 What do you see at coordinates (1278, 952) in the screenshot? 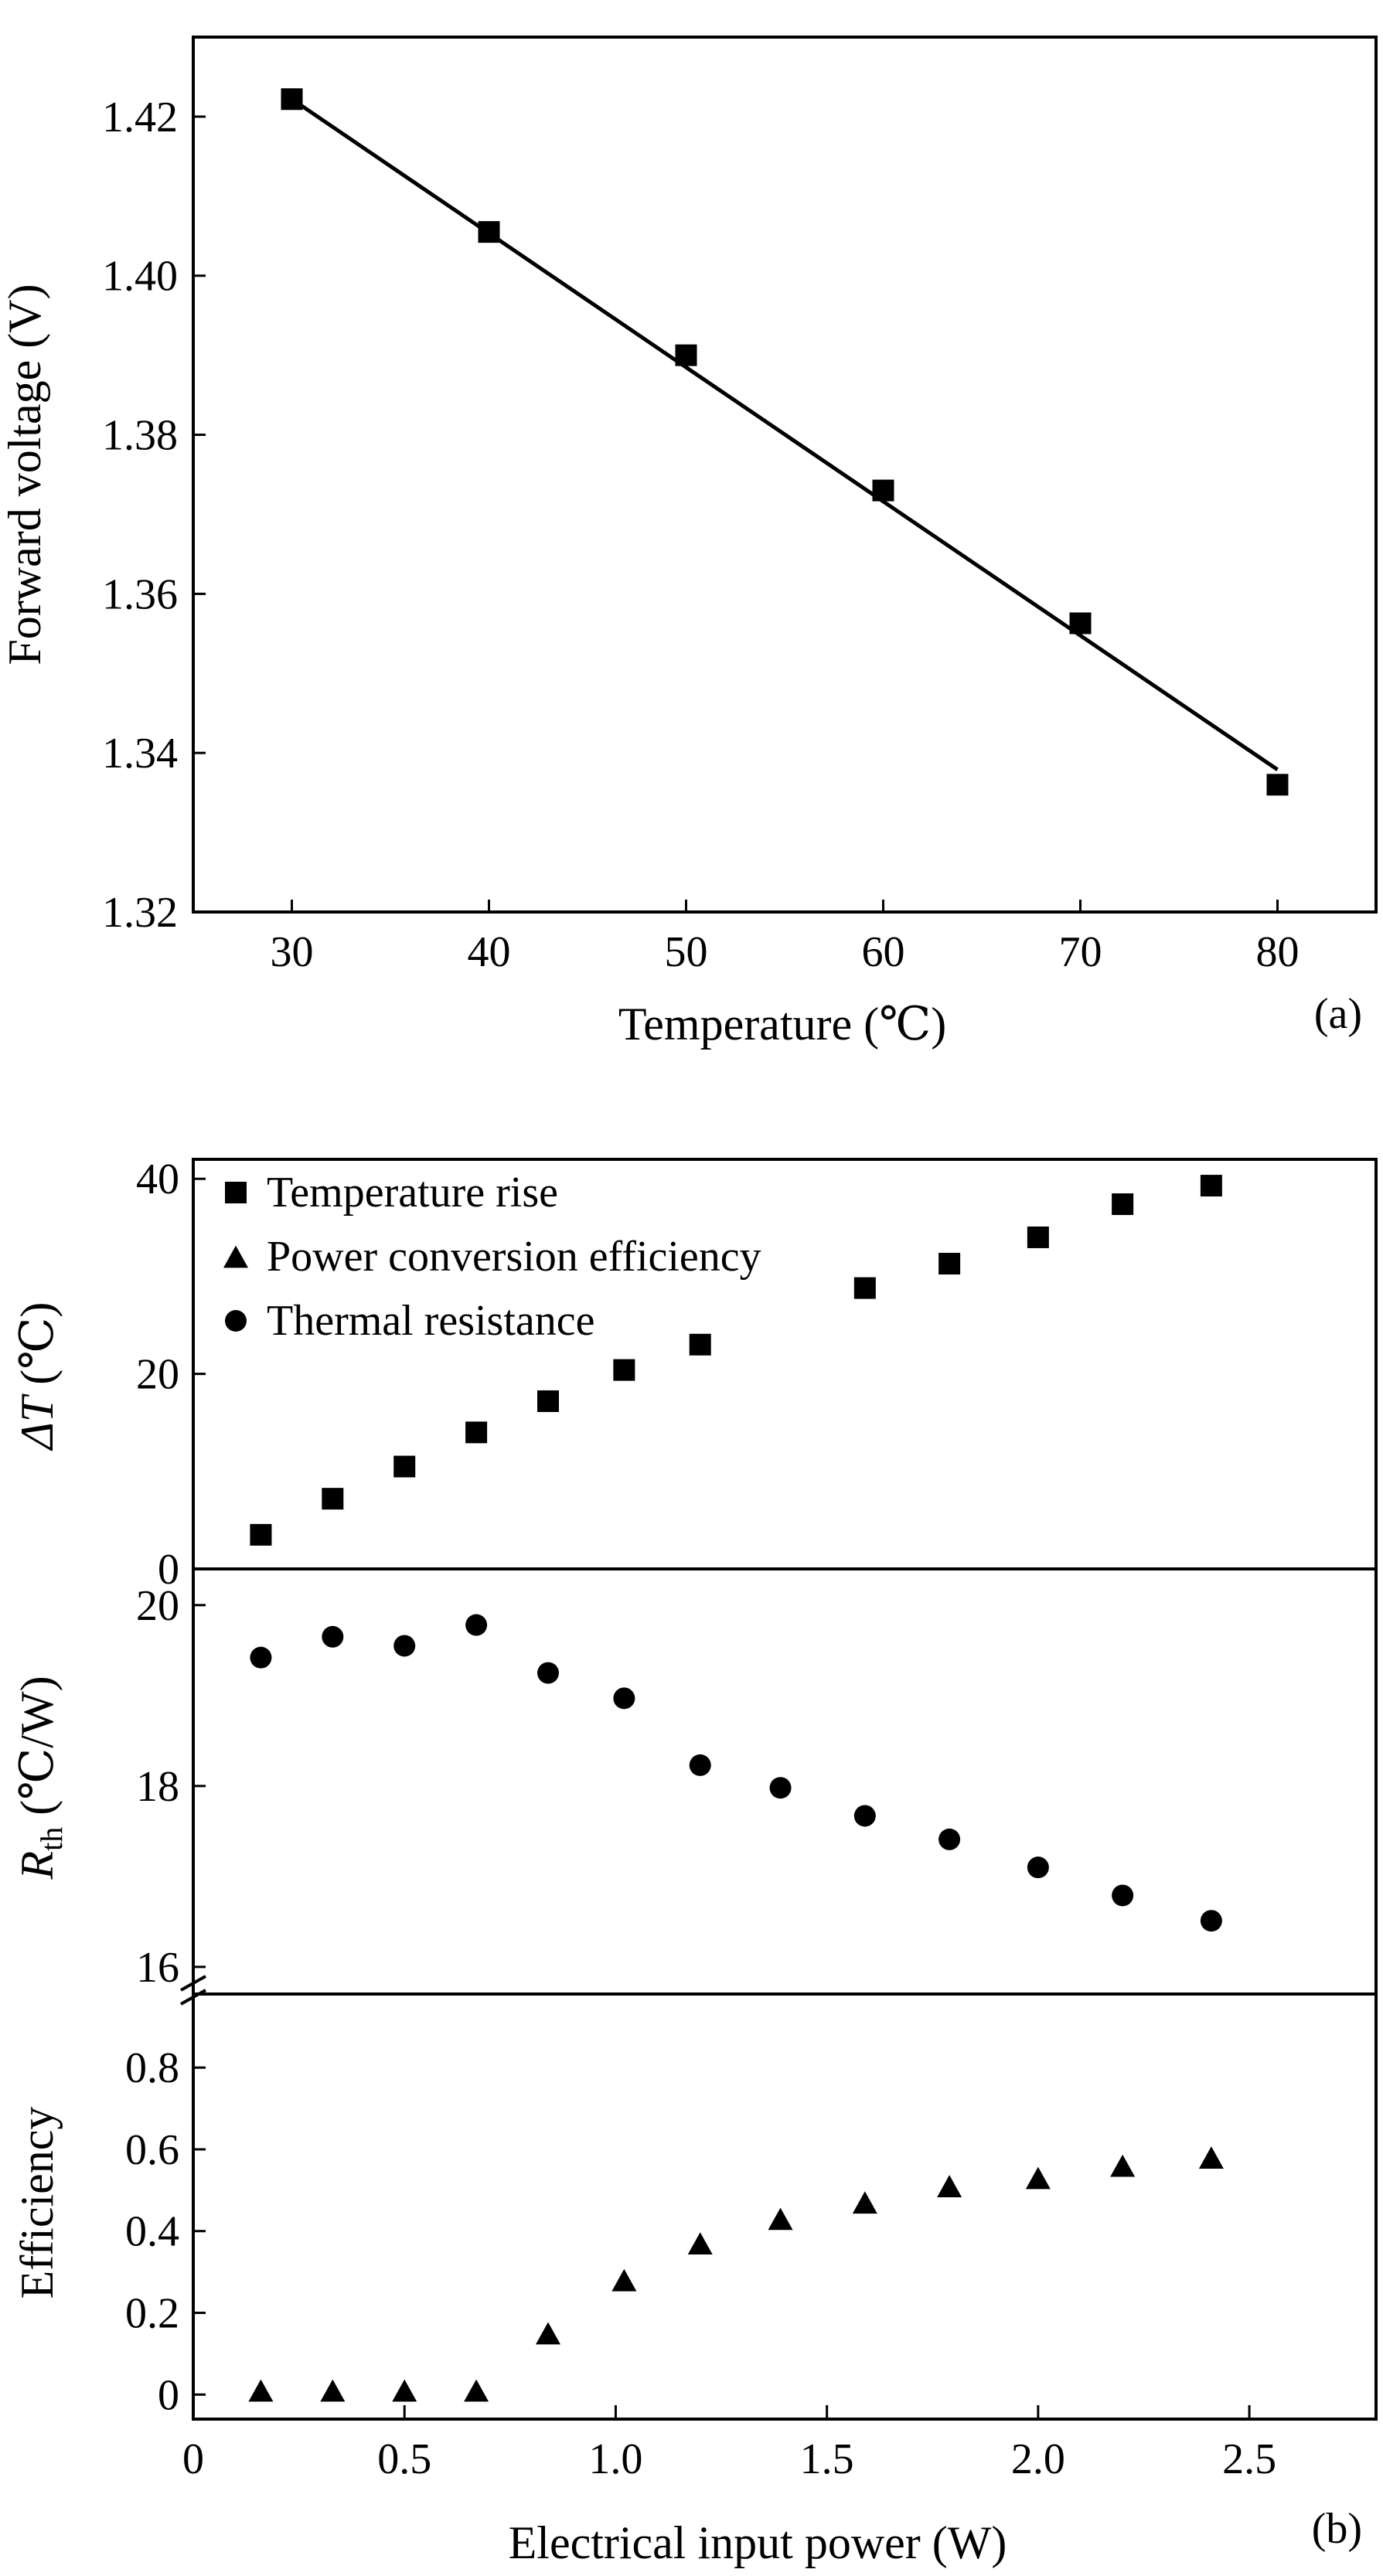
I see `x-tick-label: 80` at bounding box center [1278, 952].